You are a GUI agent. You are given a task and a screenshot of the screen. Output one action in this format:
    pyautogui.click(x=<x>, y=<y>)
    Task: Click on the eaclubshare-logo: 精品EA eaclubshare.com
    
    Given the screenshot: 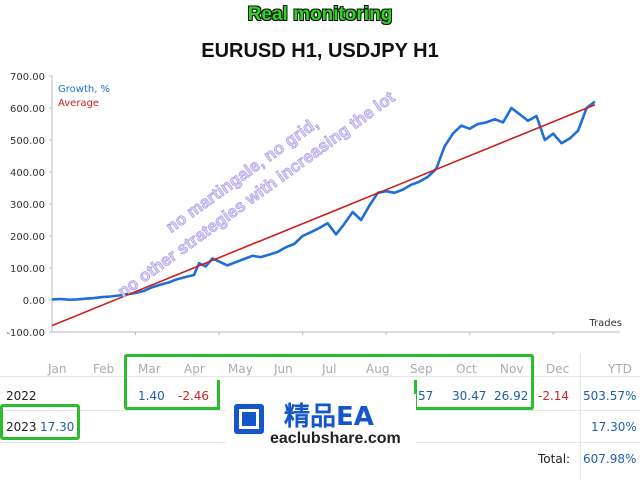 What is the action you would take?
    pyautogui.click(x=321, y=423)
    